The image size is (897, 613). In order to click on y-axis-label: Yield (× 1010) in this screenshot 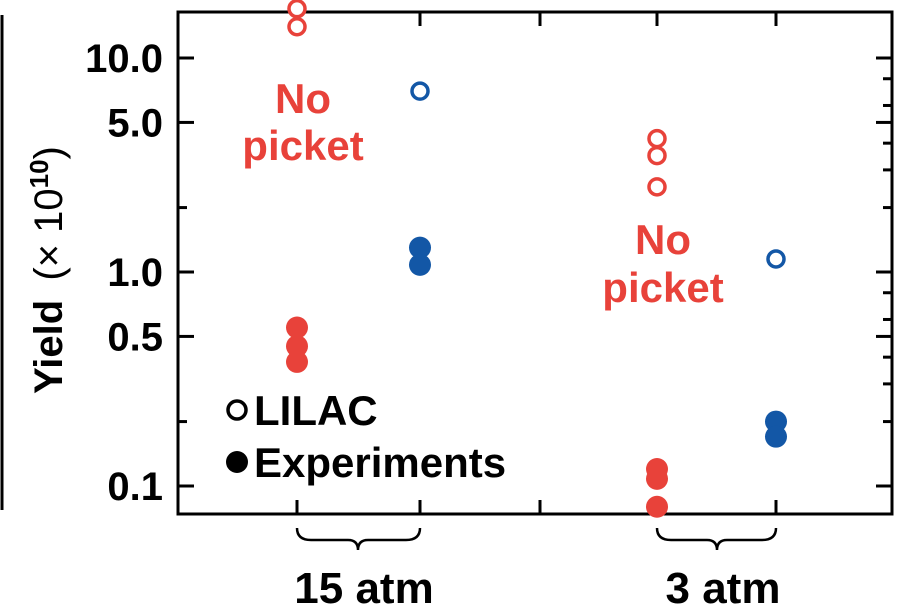, I will do `click(47, 270)`.